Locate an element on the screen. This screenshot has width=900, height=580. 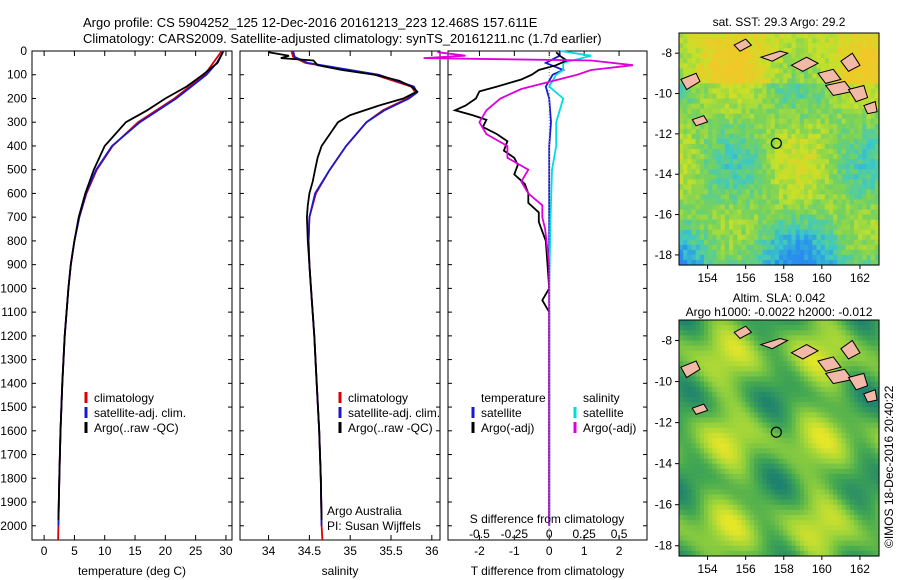
y-tick-label: 1600 is located at coordinates (13, 431).